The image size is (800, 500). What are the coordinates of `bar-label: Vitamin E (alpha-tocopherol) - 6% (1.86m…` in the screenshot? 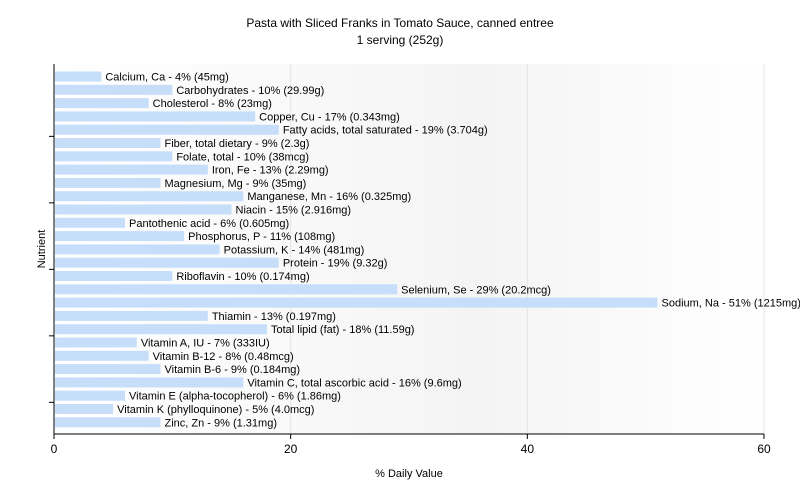 It's located at (235, 397).